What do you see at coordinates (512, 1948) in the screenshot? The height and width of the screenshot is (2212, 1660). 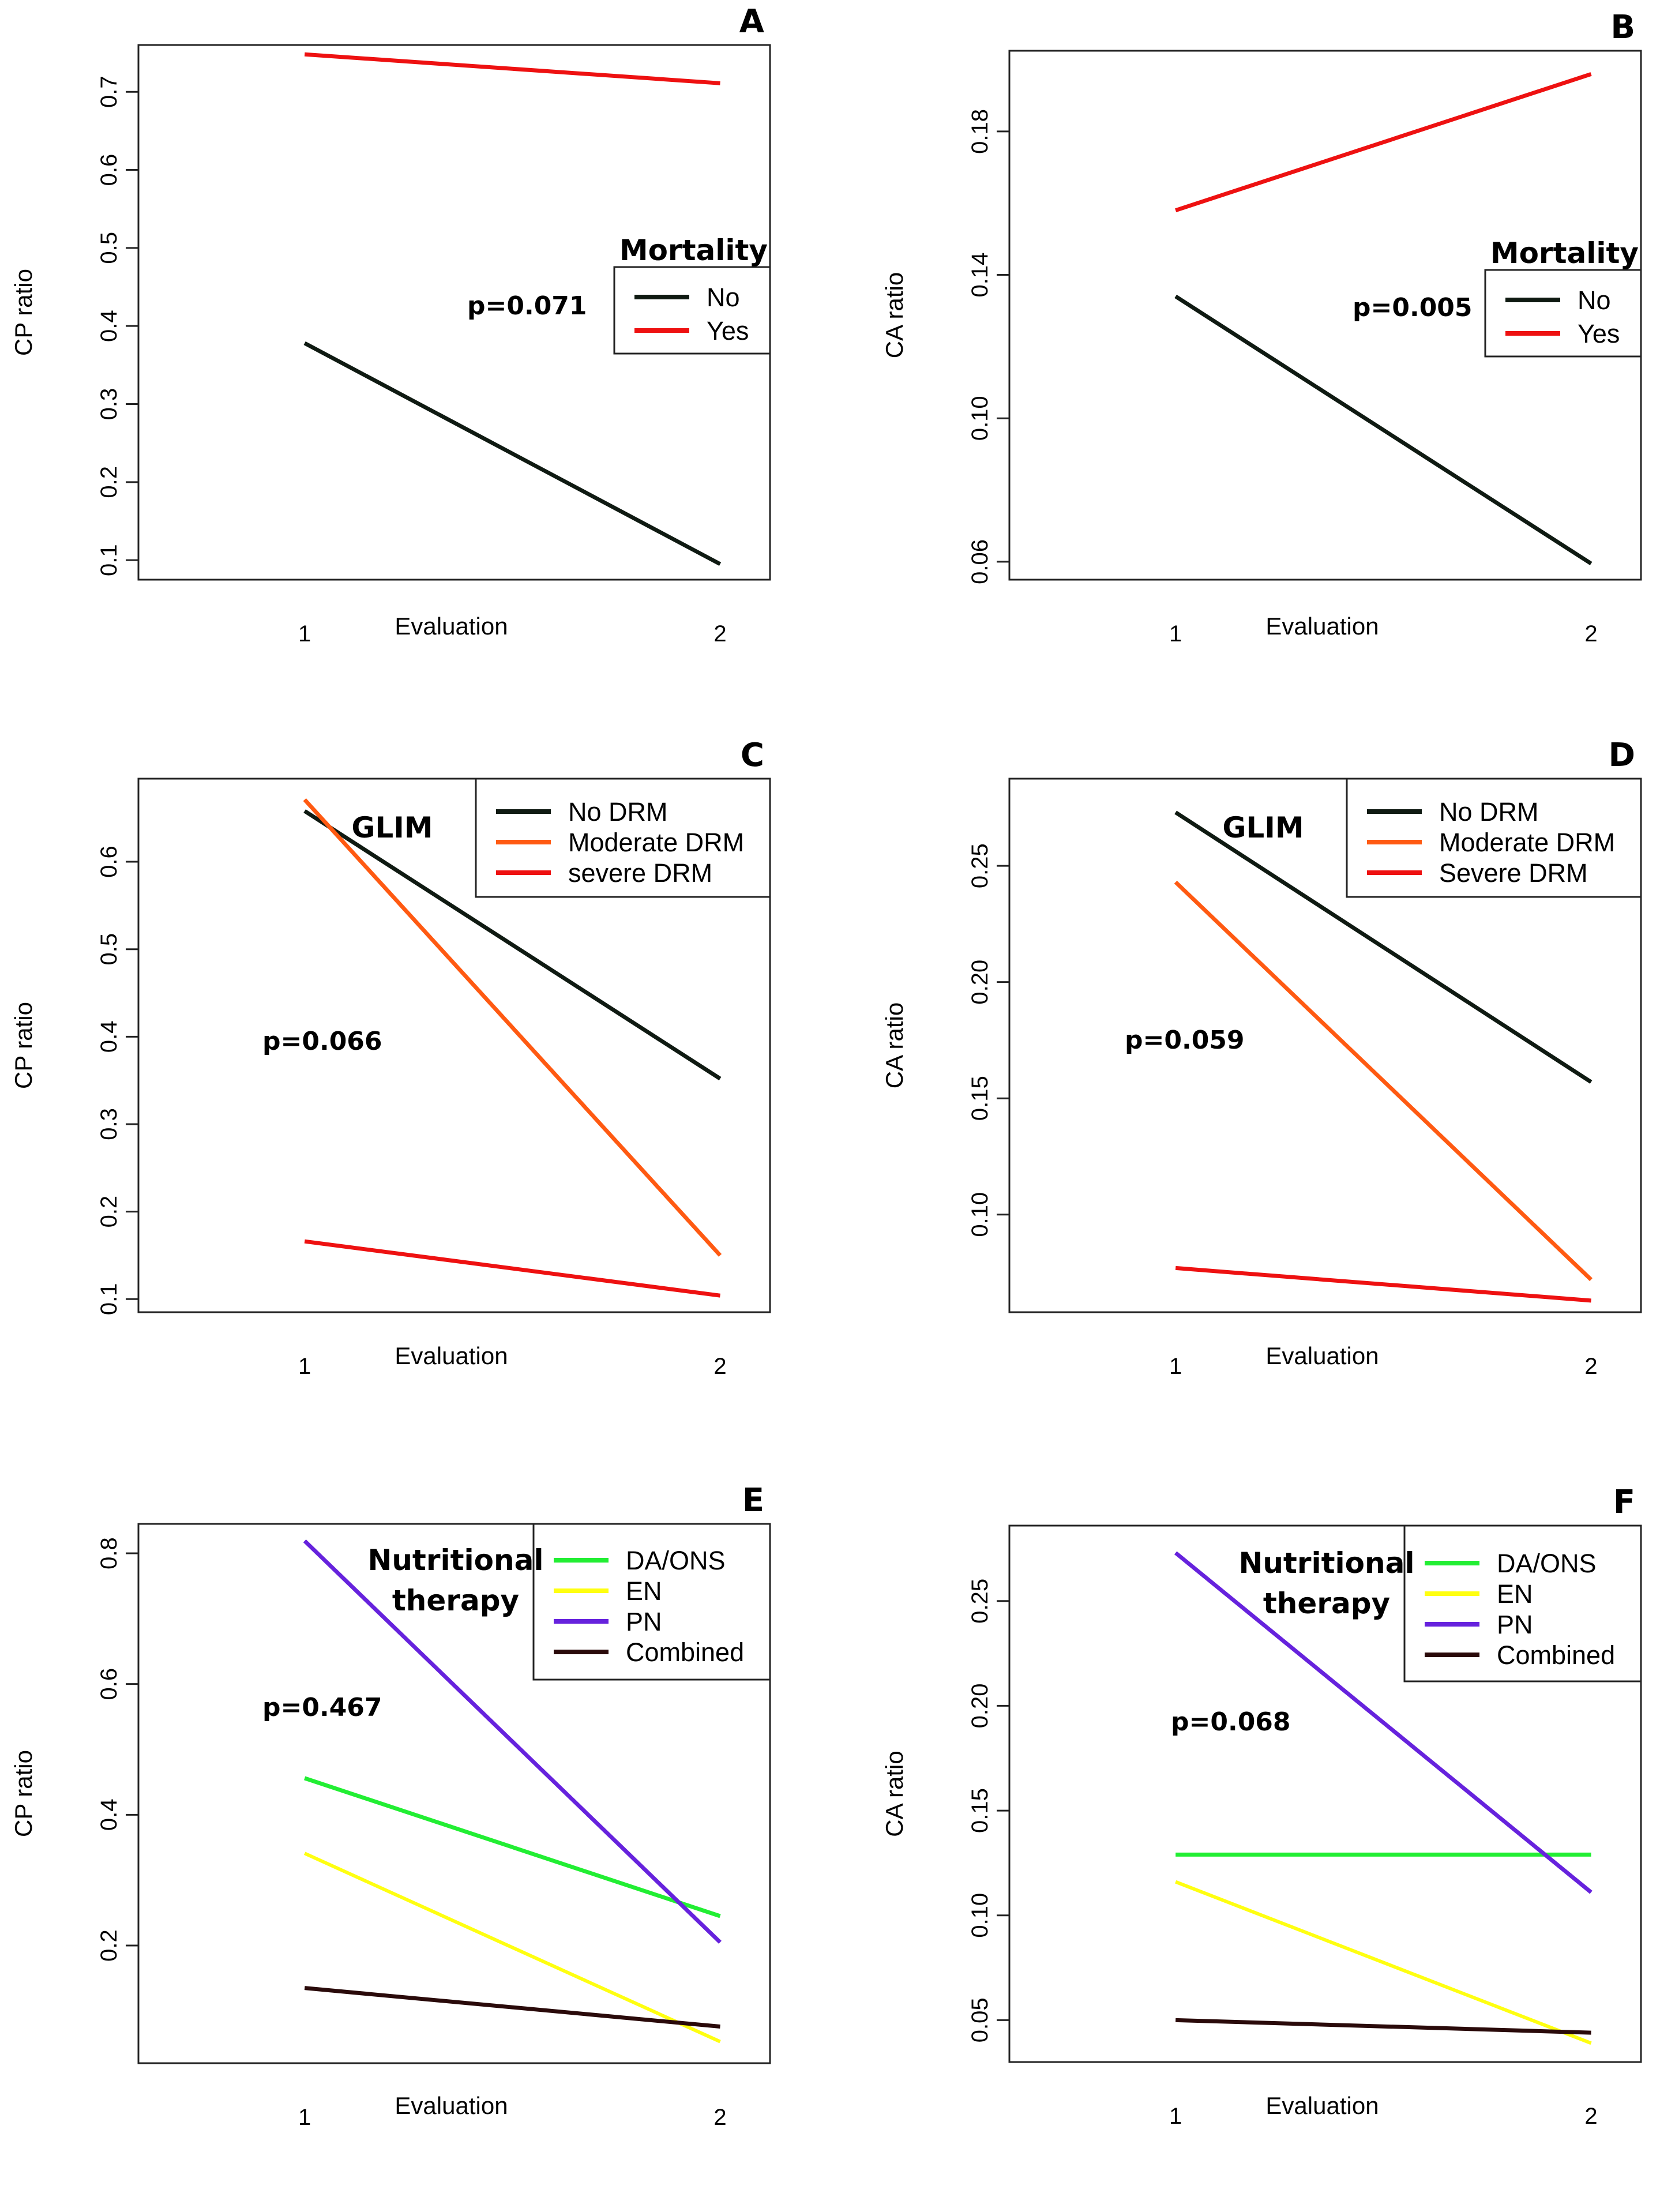 I see `series-line-en` at bounding box center [512, 1948].